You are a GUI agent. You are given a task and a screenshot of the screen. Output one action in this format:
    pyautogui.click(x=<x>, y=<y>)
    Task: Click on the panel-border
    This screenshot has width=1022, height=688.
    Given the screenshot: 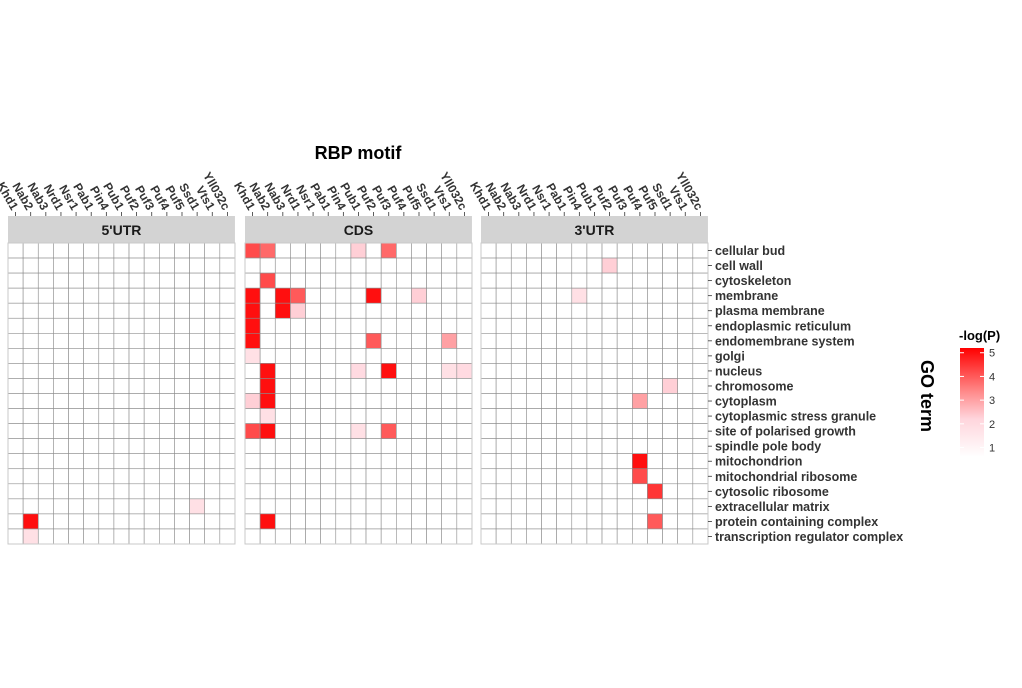 What is the action you would take?
    pyautogui.click(x=358, y=393)
    